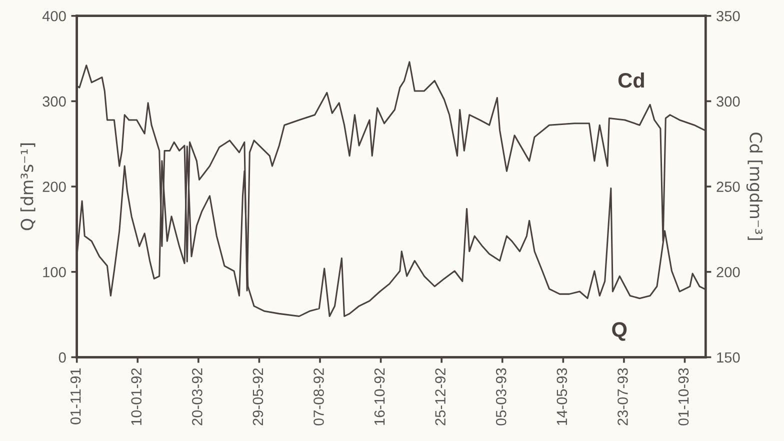 The height and width of the screenshot is (441, 784). What do you see at coordinates (28, 186) in the screenshot?
I see `y-axis-title: Q [dm³s⁻¹]` at bounding box center [28, 186].